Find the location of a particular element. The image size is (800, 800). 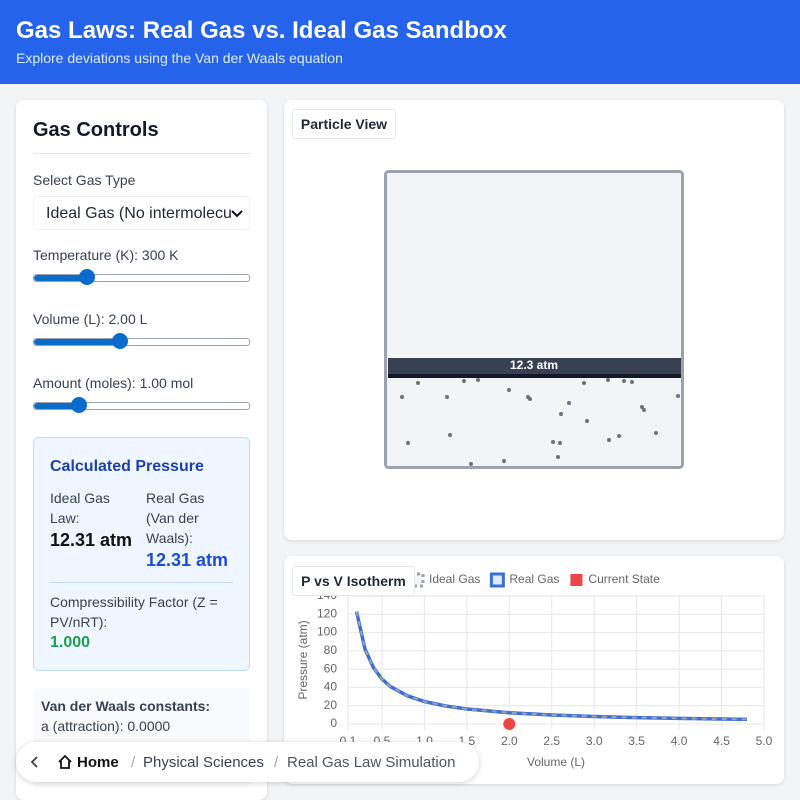

y-tick-label: 60 is located at coordinates (331, 668).